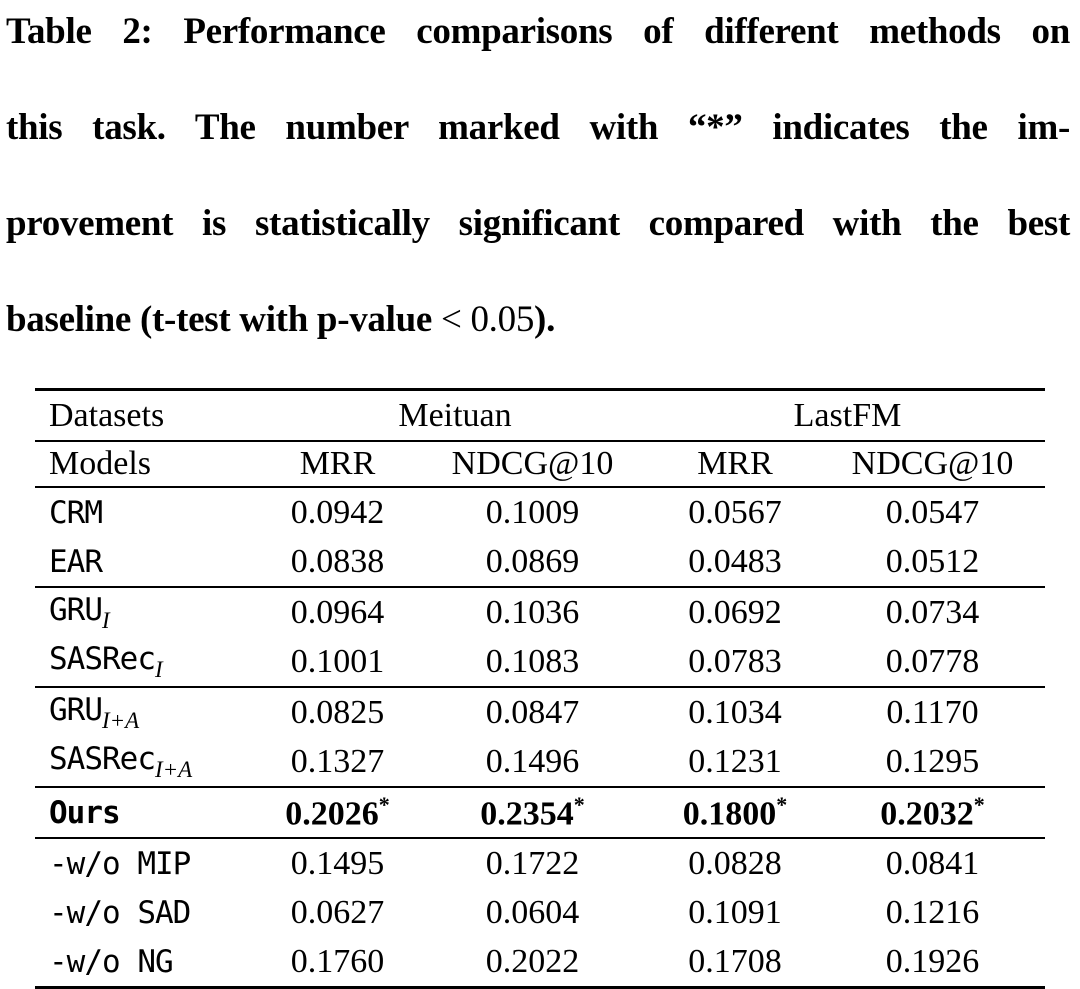  What do you see at coordinates (932, 611) in the screenshot?
I see `cell-value: 0.0734` at bounding box center [932, 611].